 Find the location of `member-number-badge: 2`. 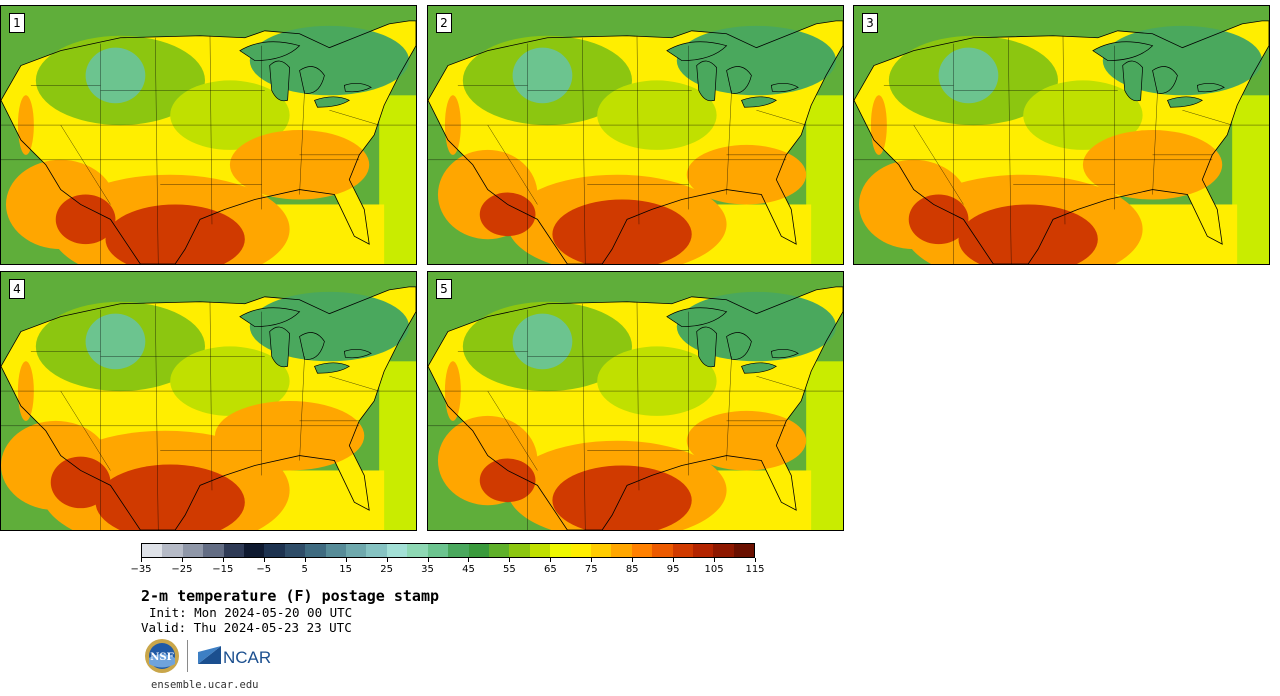

member-number-badge: 2 is located at coordinates (444, 23).